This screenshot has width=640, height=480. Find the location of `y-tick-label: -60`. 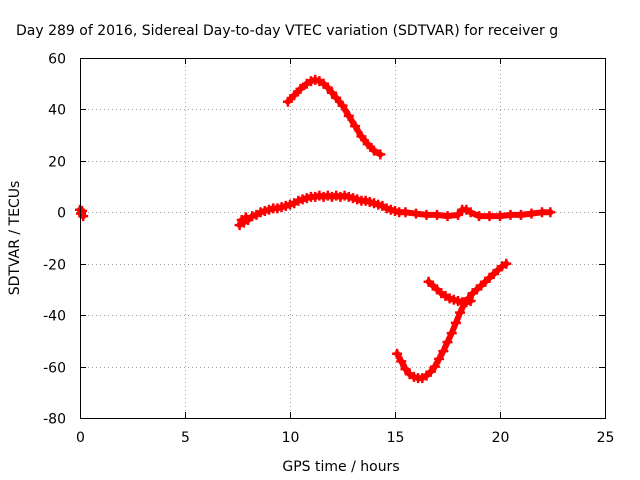

y-tick-label: -60 is located at coordinates (54, 369).